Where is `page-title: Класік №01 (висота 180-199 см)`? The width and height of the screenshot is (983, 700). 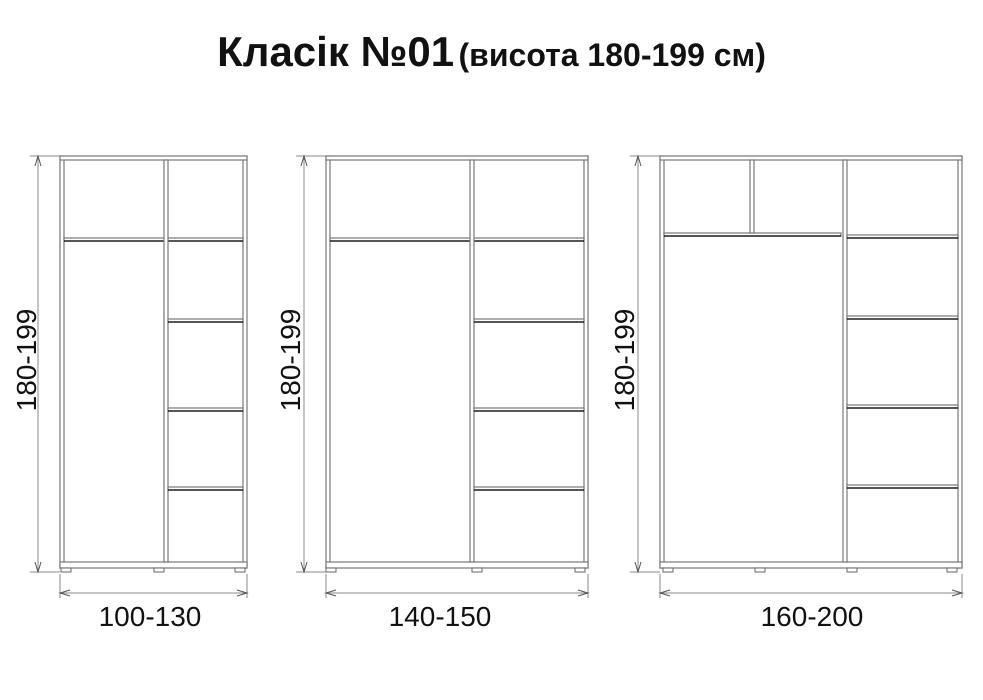
page-title: Класік №01 (висота 180-199 см) is located at coordinates (491, 52).